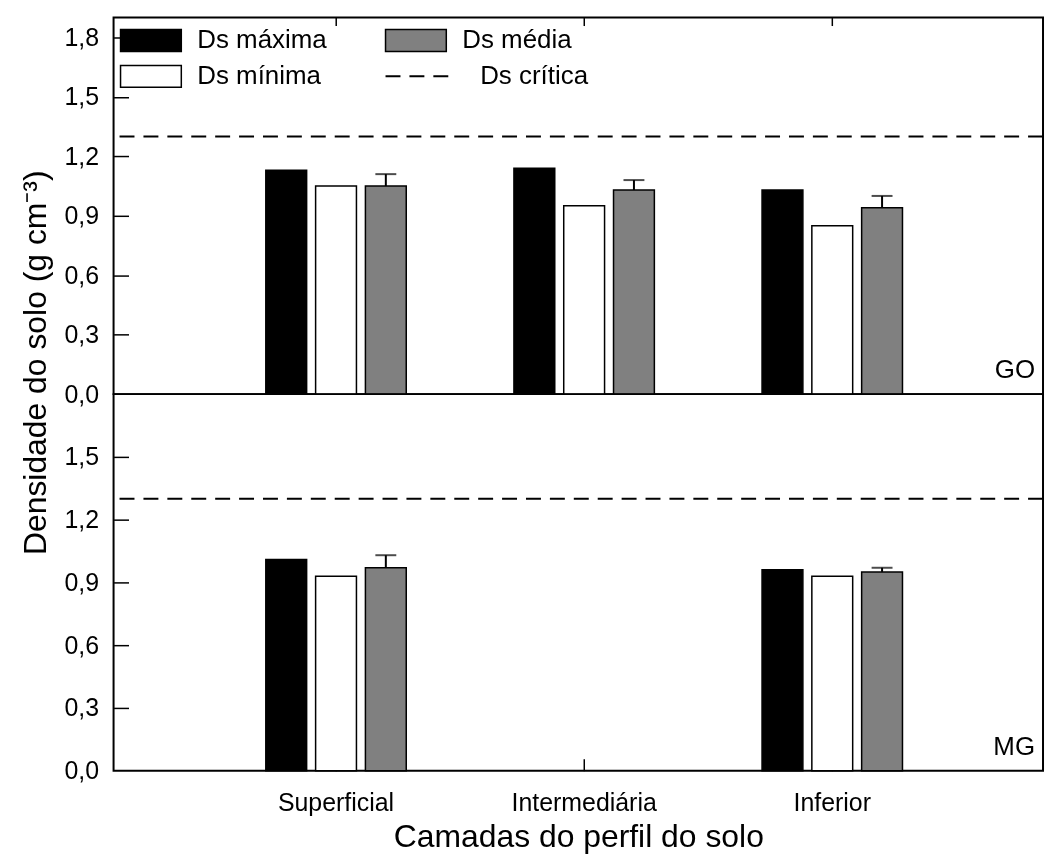  What do you see at coordinates (259, 75) in the screenshot?
I see `legend-label: Ds mínima` at bounding box center [259, 75].